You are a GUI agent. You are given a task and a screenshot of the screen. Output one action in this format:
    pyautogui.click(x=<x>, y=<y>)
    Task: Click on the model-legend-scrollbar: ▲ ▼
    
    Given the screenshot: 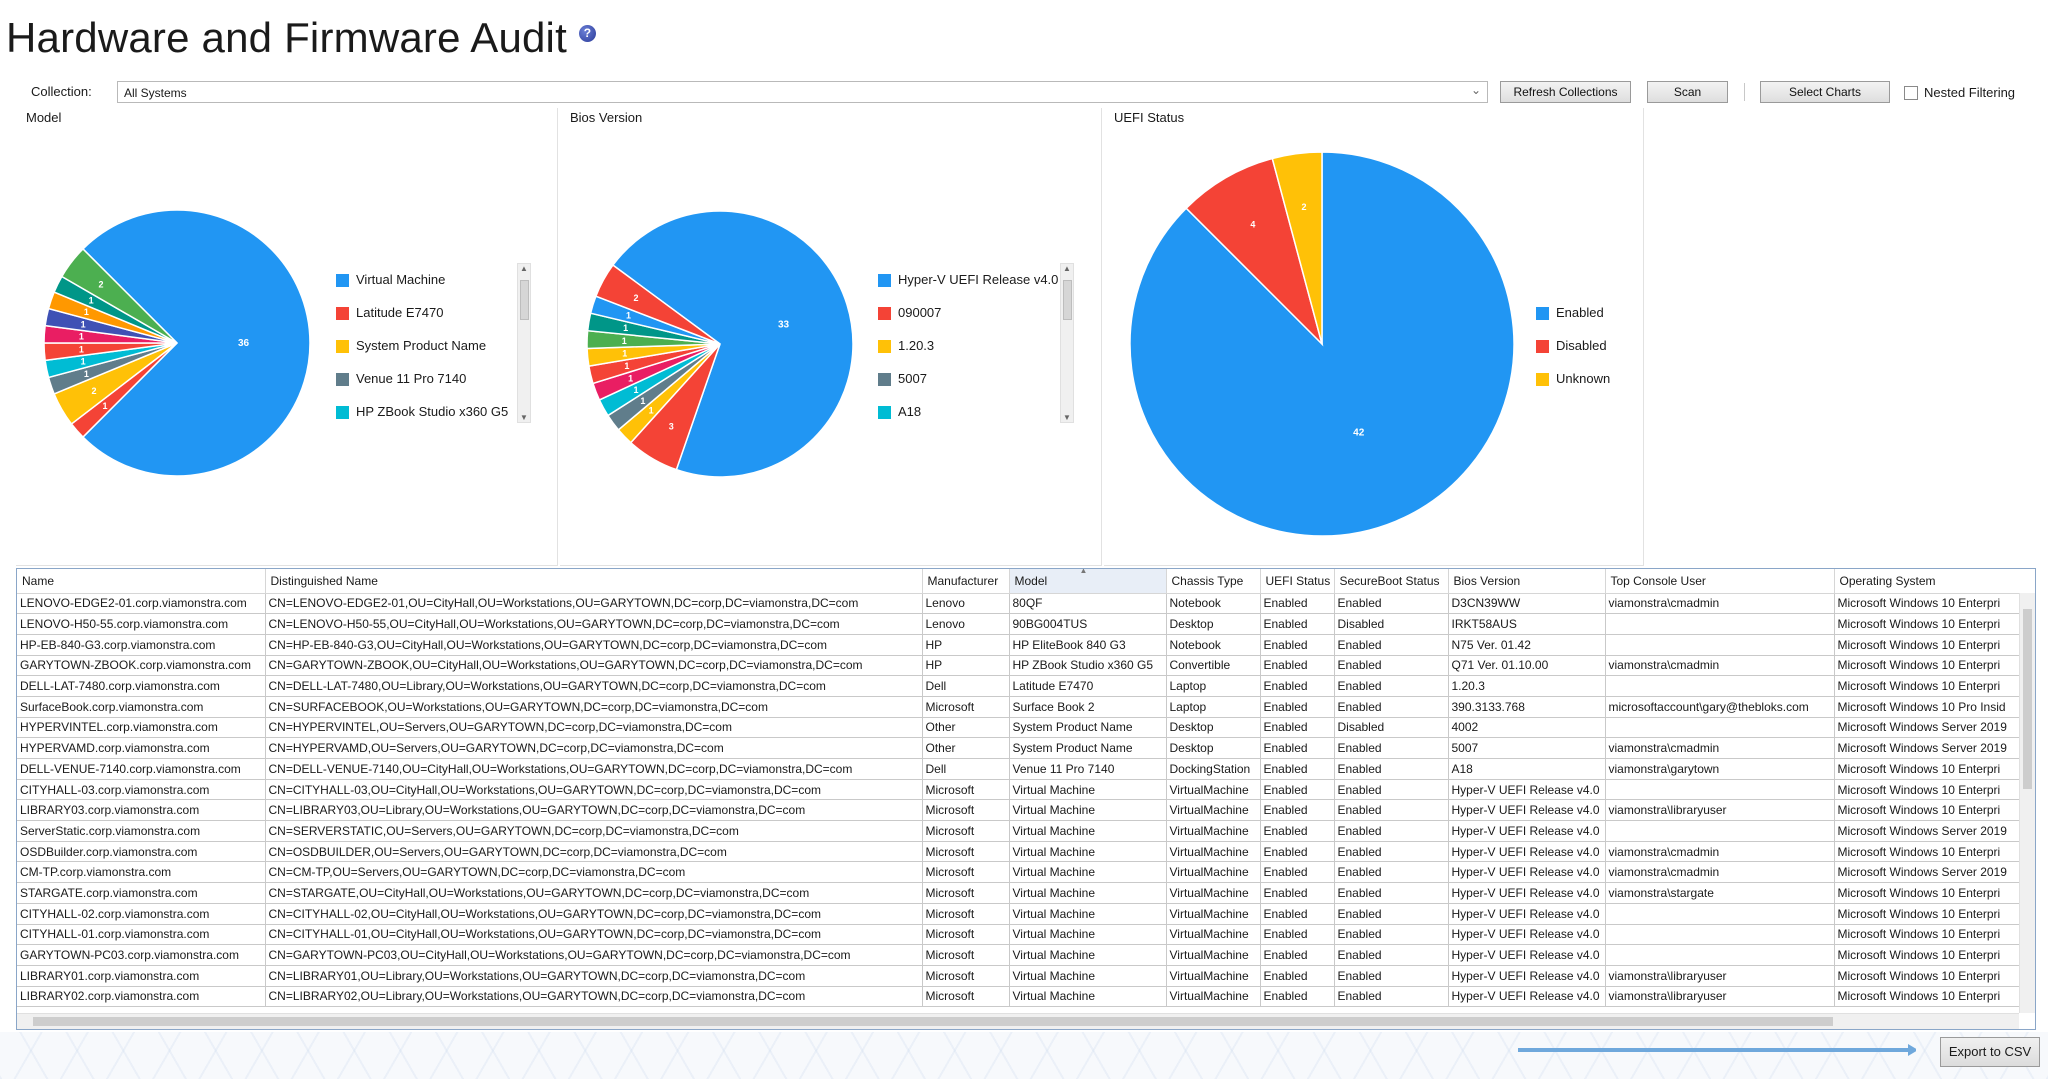 What is the action you would take?
    pyautogui.click(x=524, y=343)
    